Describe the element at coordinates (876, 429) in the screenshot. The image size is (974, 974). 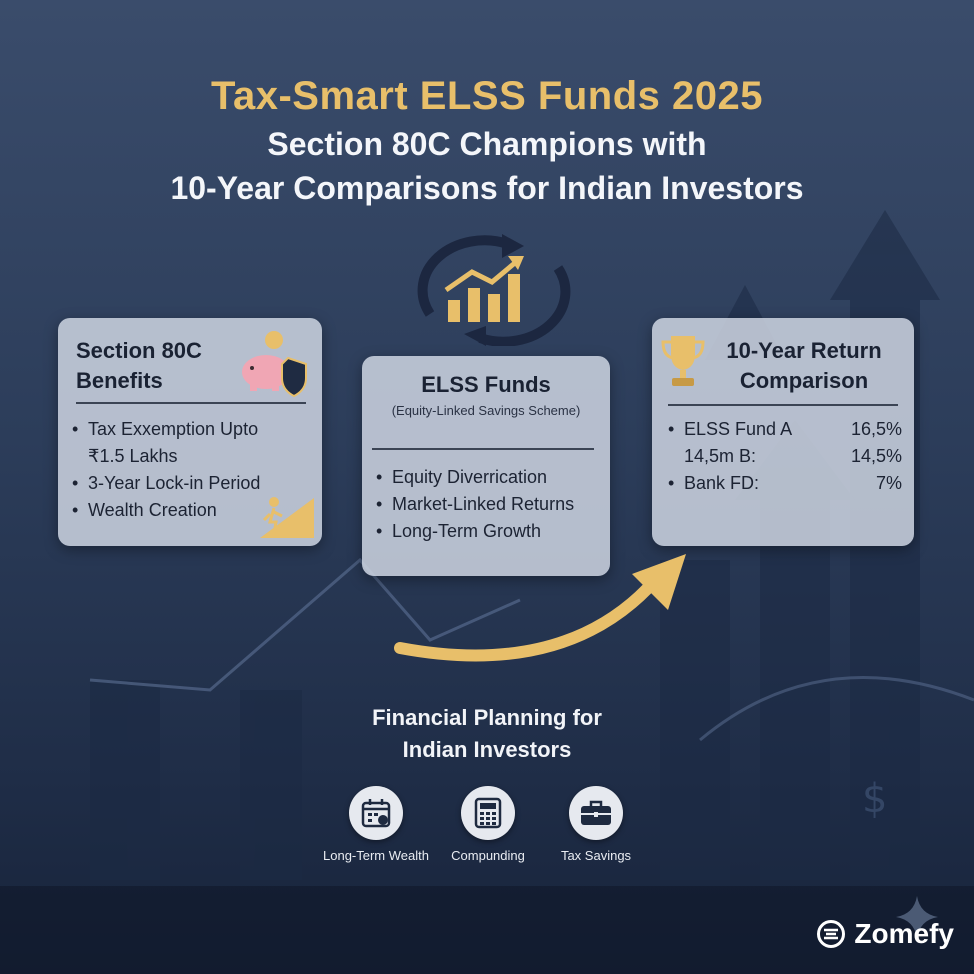
I see `row-value: 16,5%` at that location.